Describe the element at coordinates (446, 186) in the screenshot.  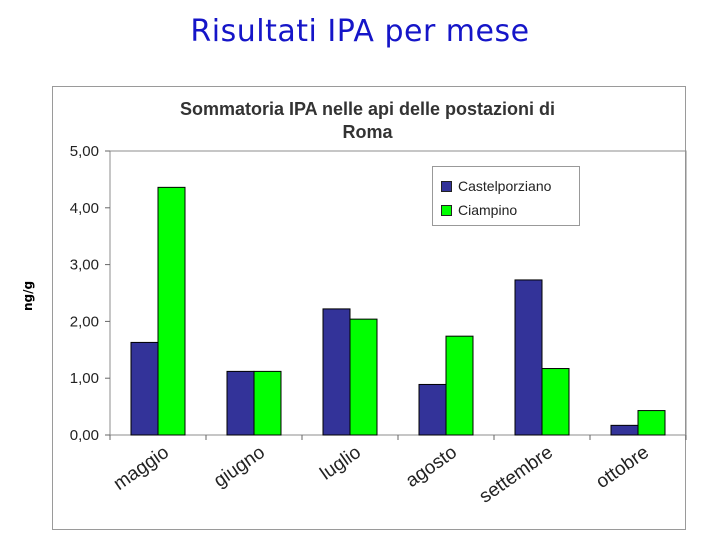
I see `legend-swatch-castelporziano` at that location.